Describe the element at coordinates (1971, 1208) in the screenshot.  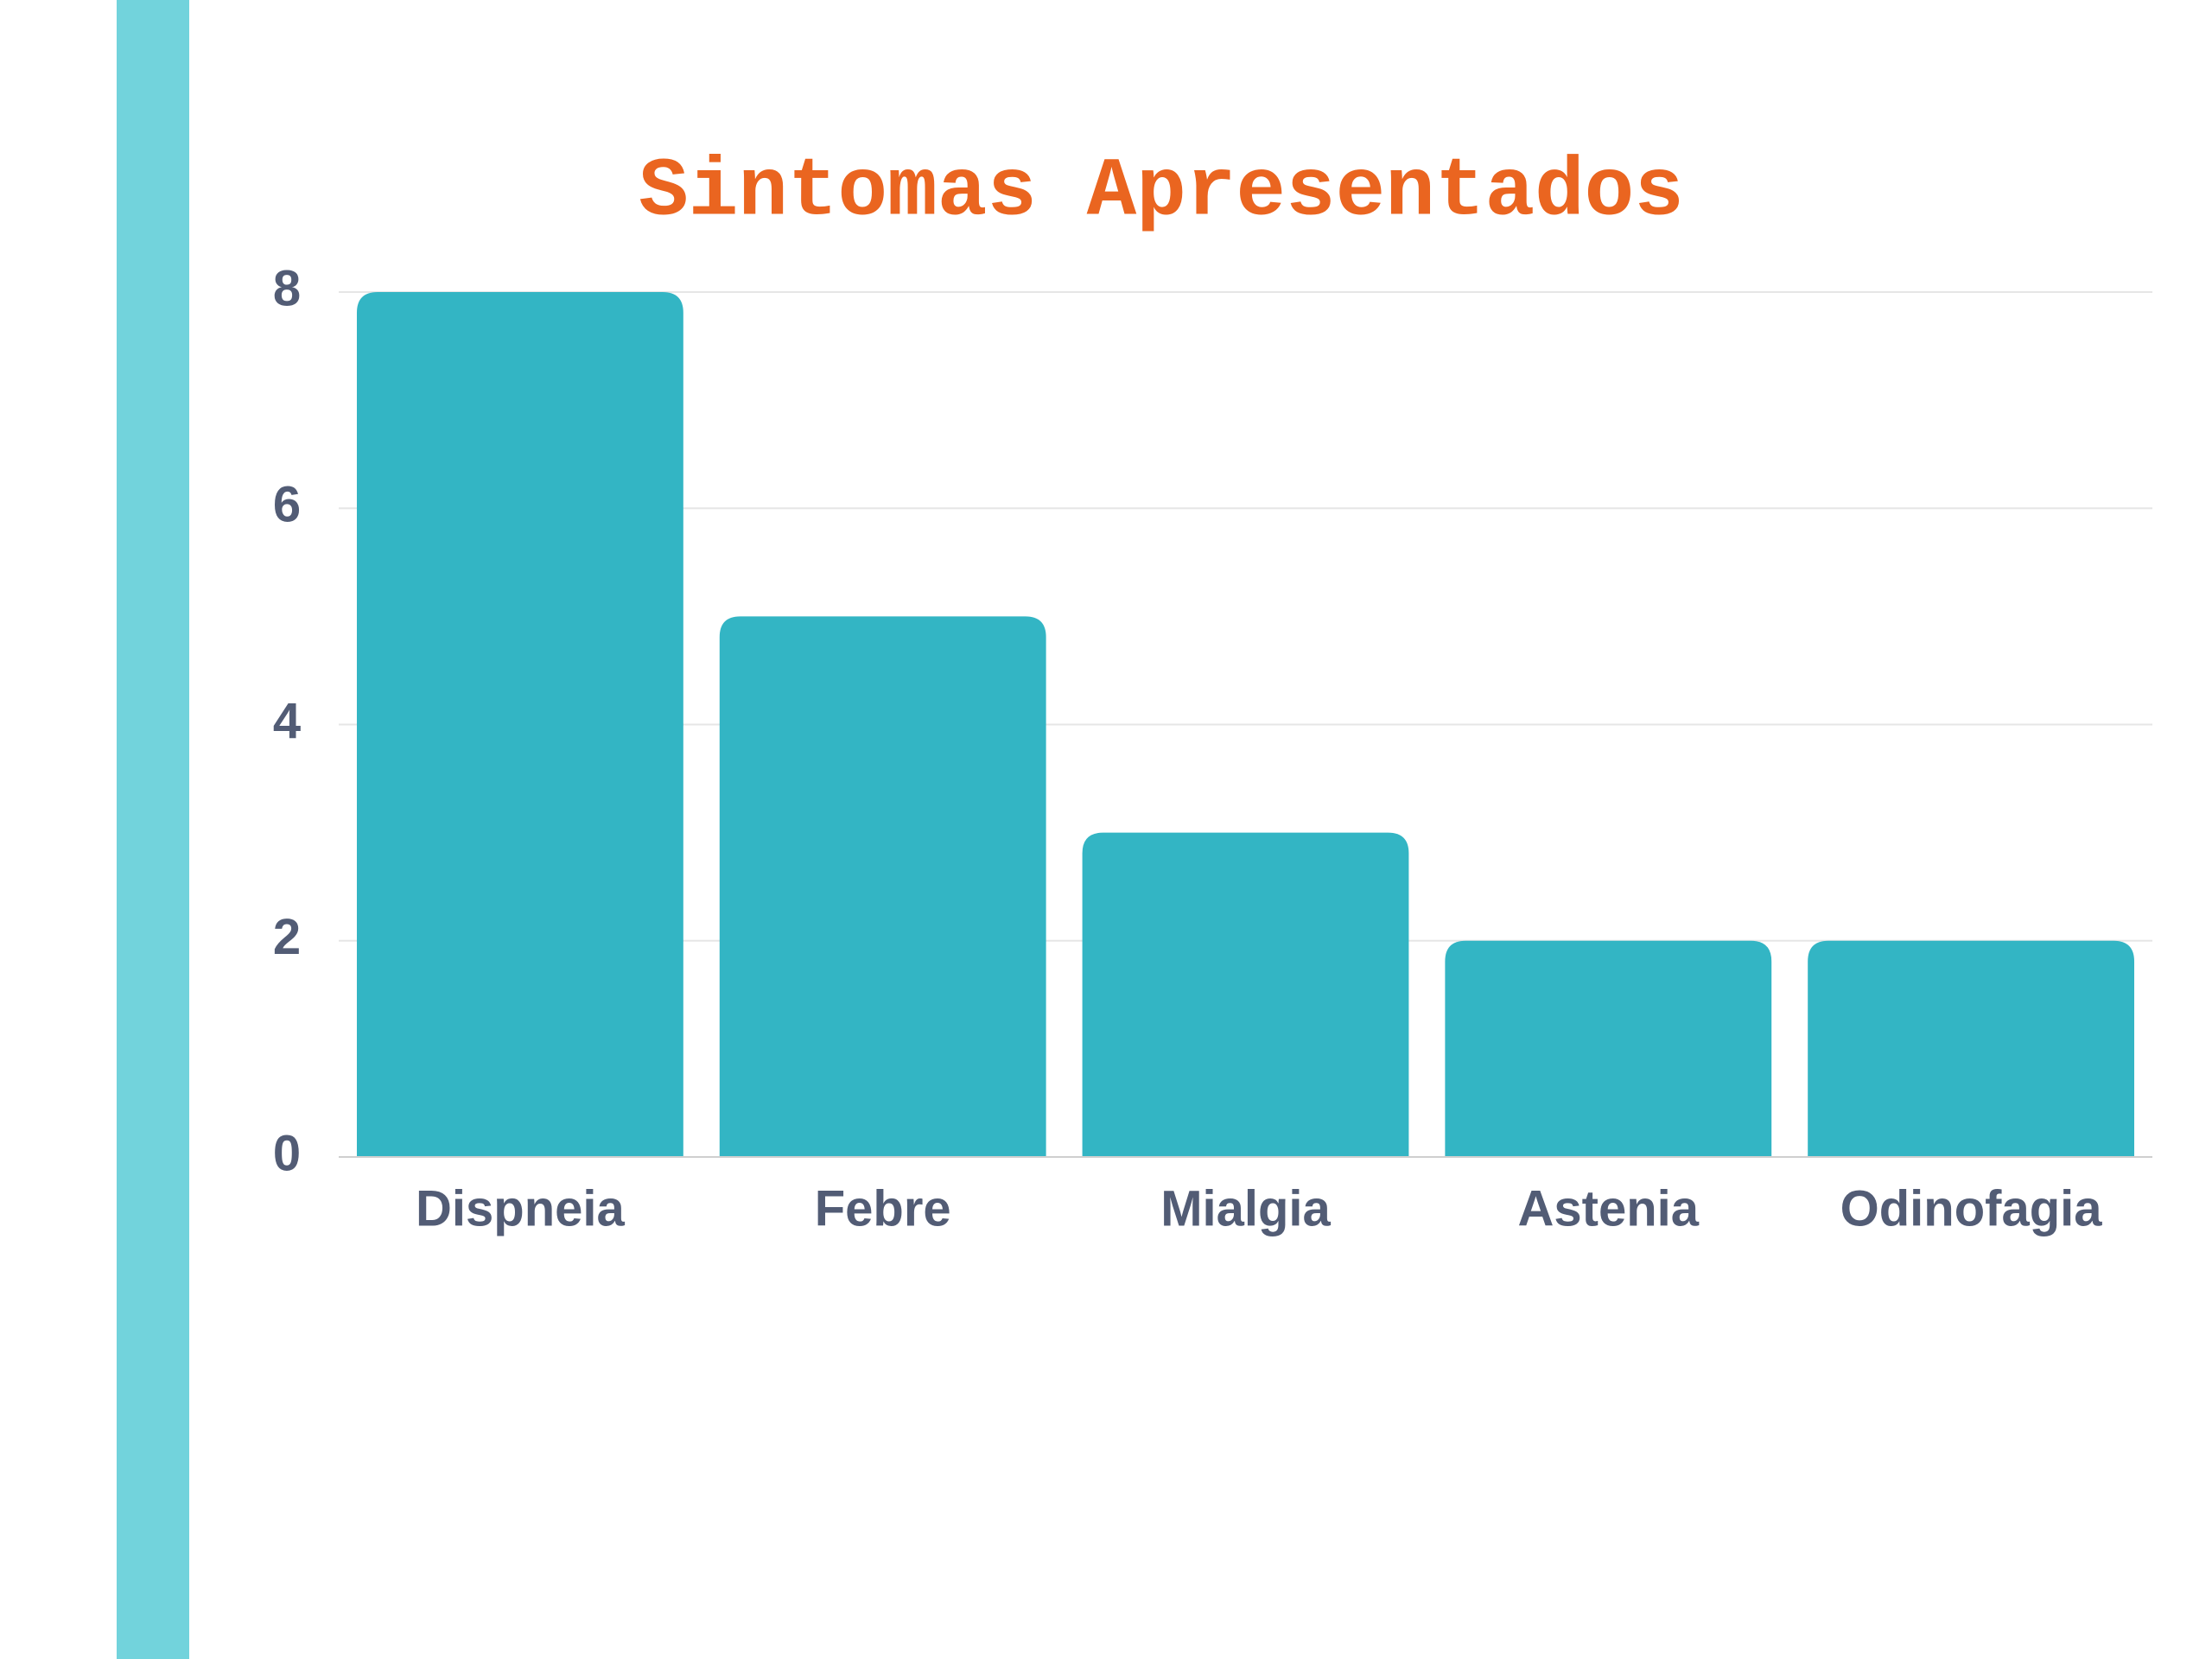
I see `x-tick-label: Odinofagia` at that location.